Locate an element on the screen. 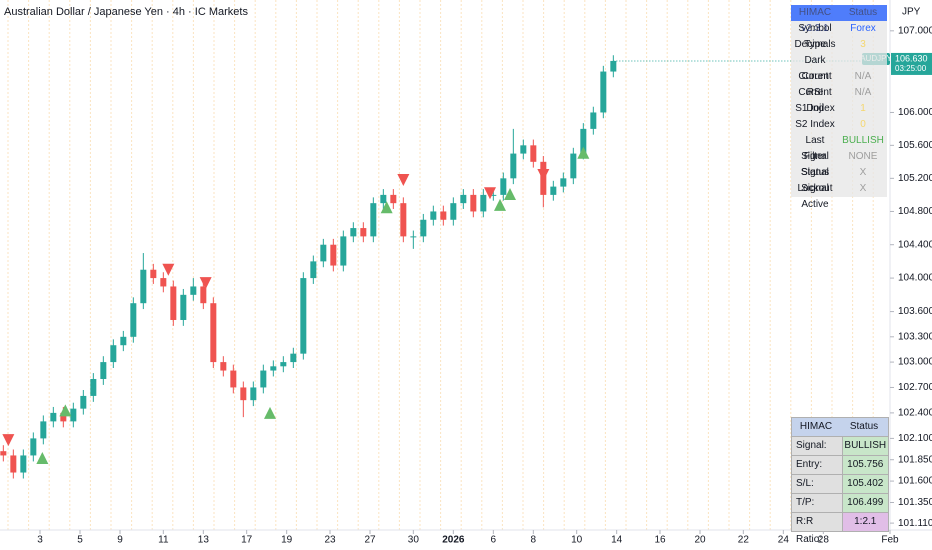  table-header: HIMAC v2.3.1 Status is located at coordinates (839, 19).